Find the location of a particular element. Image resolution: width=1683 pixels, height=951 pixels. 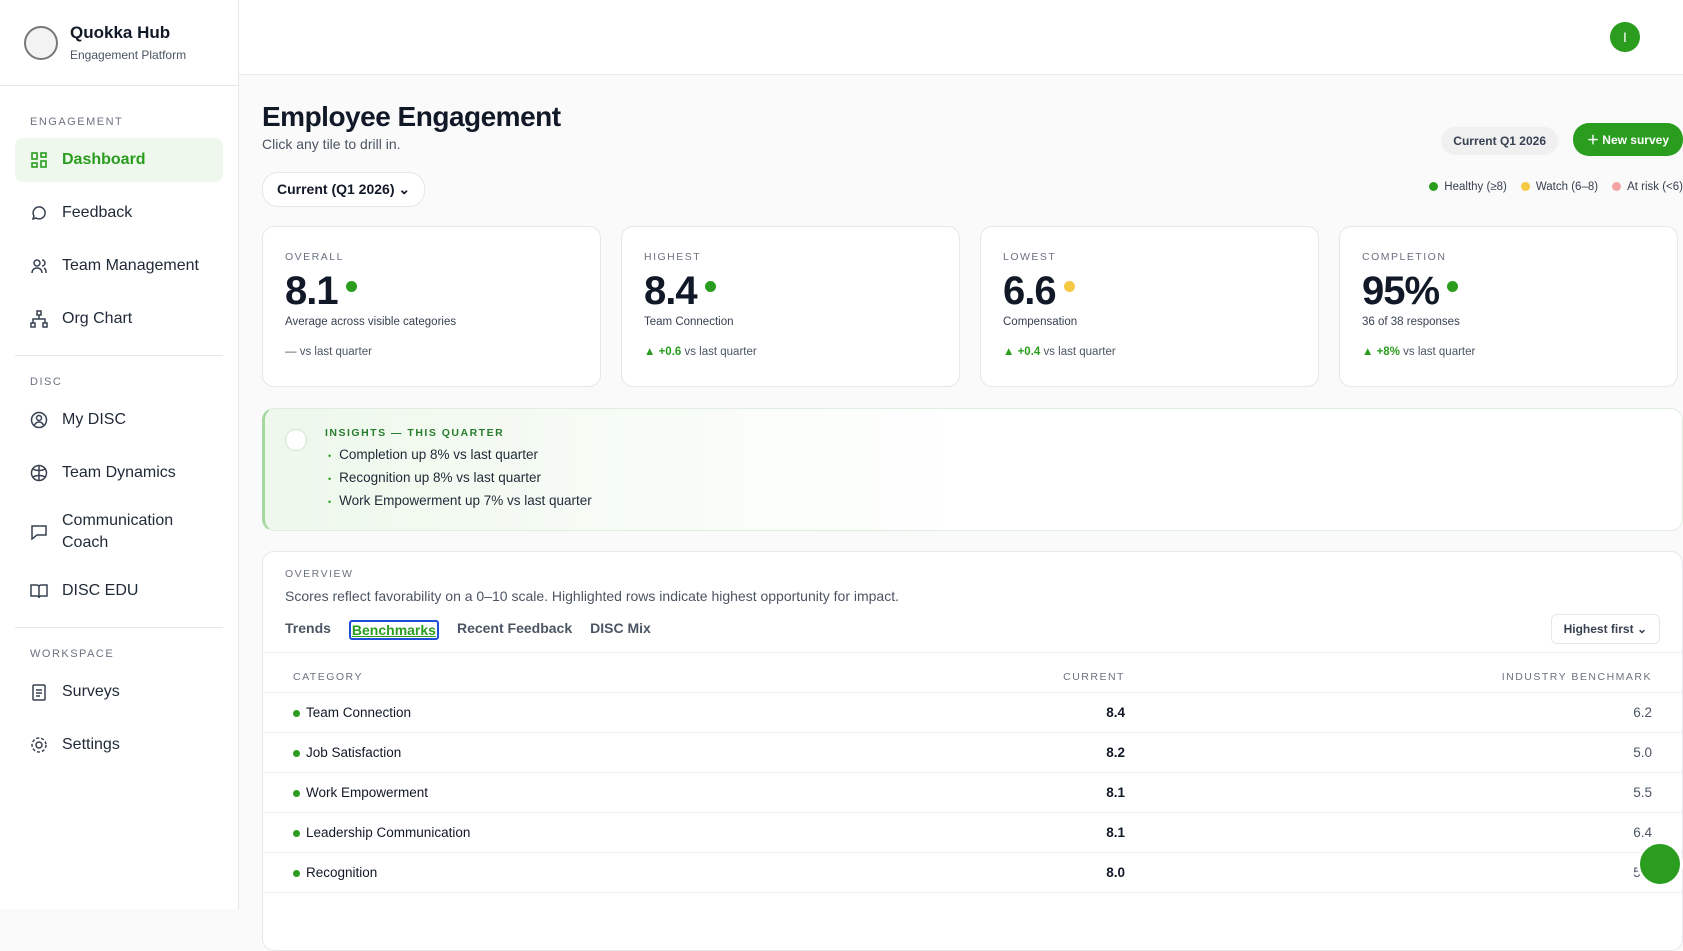

tab: Recent Feedback is located at coordinates (514, 628).